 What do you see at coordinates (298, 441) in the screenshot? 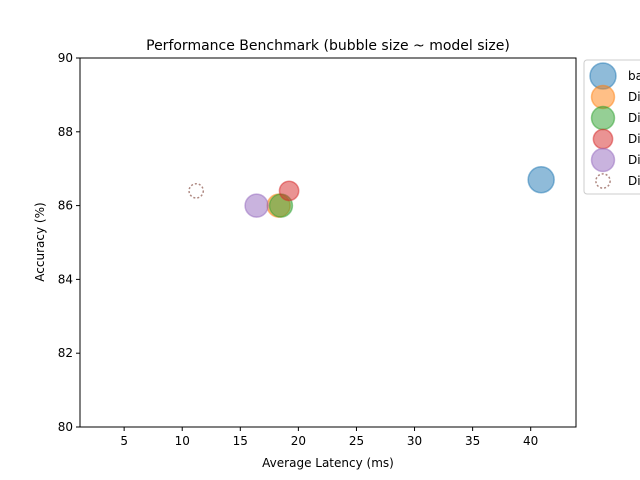
I see `x-tick-label: 20` at bounding box center [298, 441].